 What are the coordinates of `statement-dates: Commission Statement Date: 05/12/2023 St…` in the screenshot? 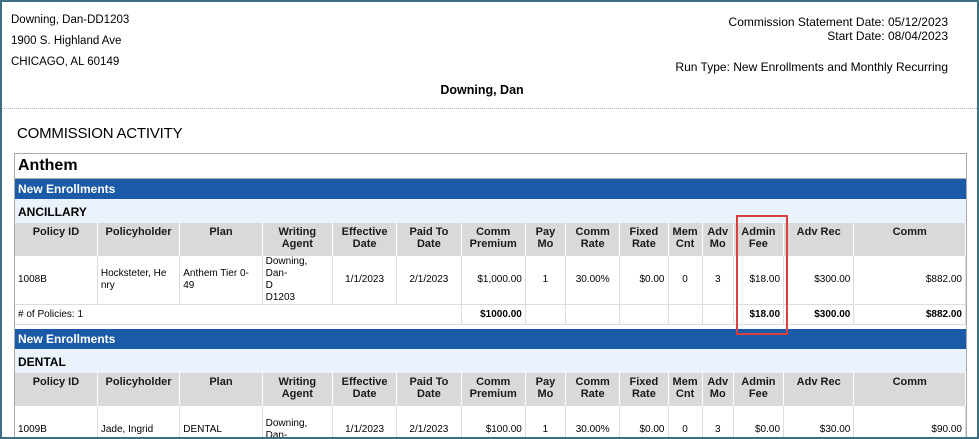 It's located at (838, 29).